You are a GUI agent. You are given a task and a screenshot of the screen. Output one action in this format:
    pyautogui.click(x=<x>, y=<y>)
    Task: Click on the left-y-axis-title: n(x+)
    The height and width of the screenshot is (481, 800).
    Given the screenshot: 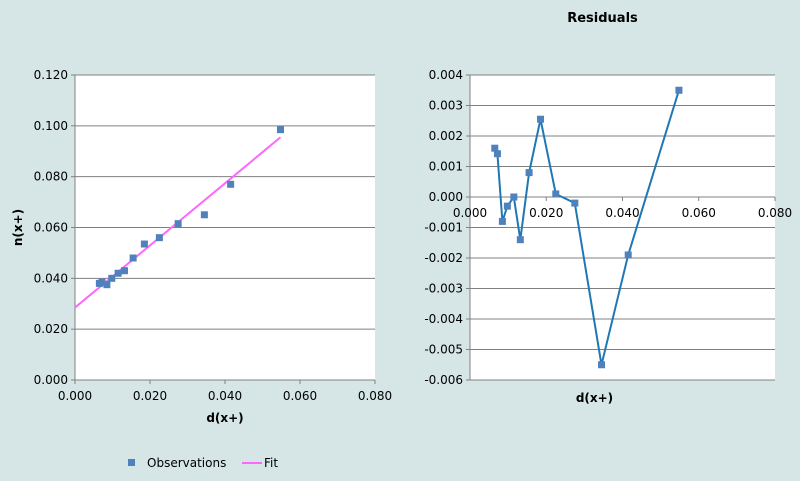 What is the action you would take?
    pyautogui.click(x=18, y=227)
    